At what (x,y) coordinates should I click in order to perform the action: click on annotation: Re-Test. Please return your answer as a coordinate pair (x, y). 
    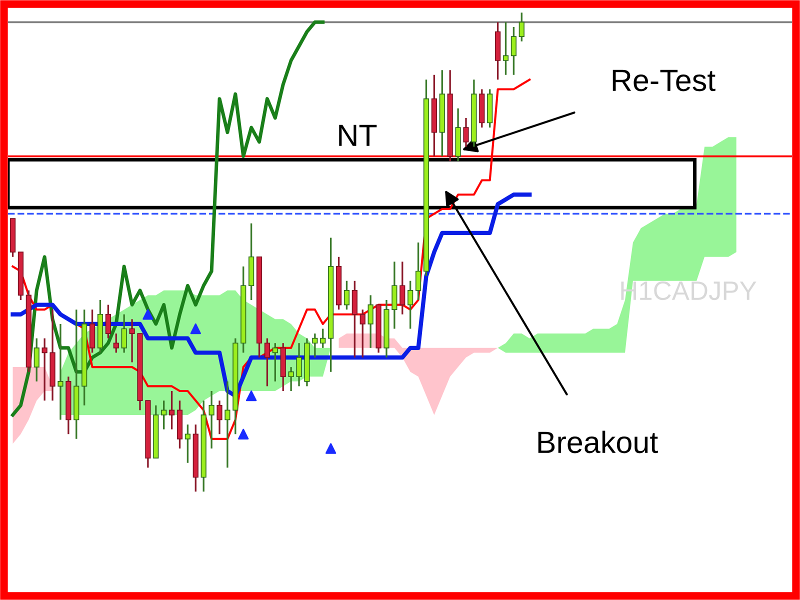
    Looking at the image, I should click on (664, 81).